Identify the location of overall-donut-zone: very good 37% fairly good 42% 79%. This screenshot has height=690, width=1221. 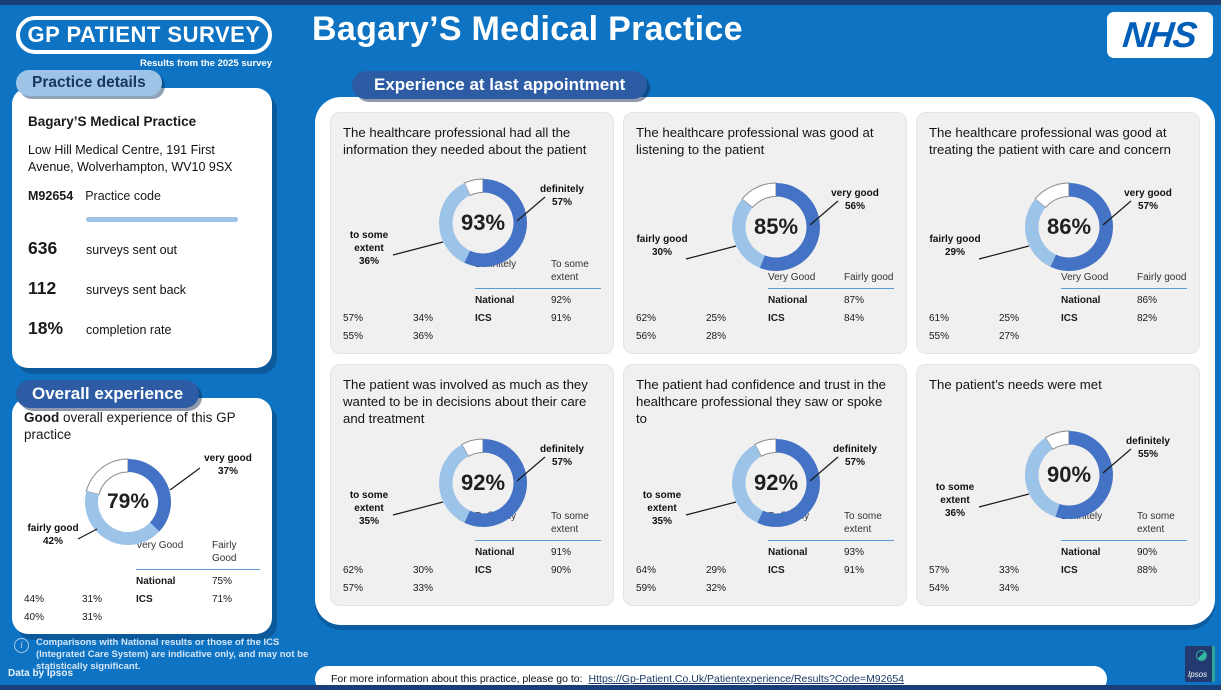
(142, 495).